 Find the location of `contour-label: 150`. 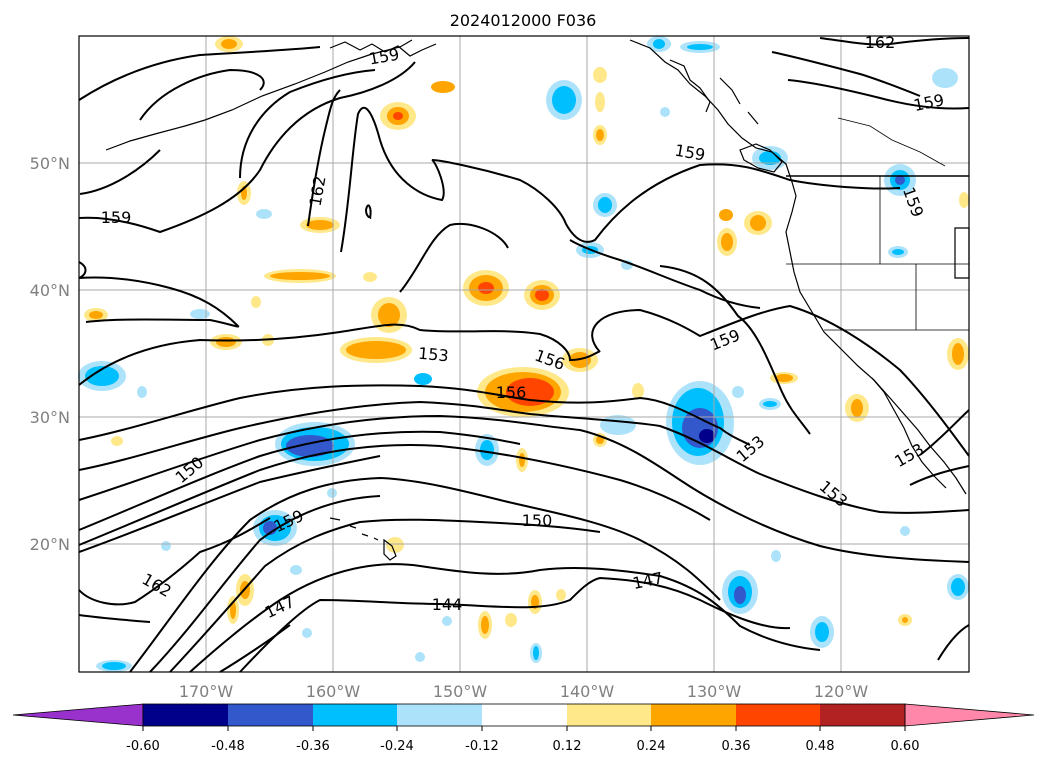

contour-label: 150 is located at coordinates (537, 520).